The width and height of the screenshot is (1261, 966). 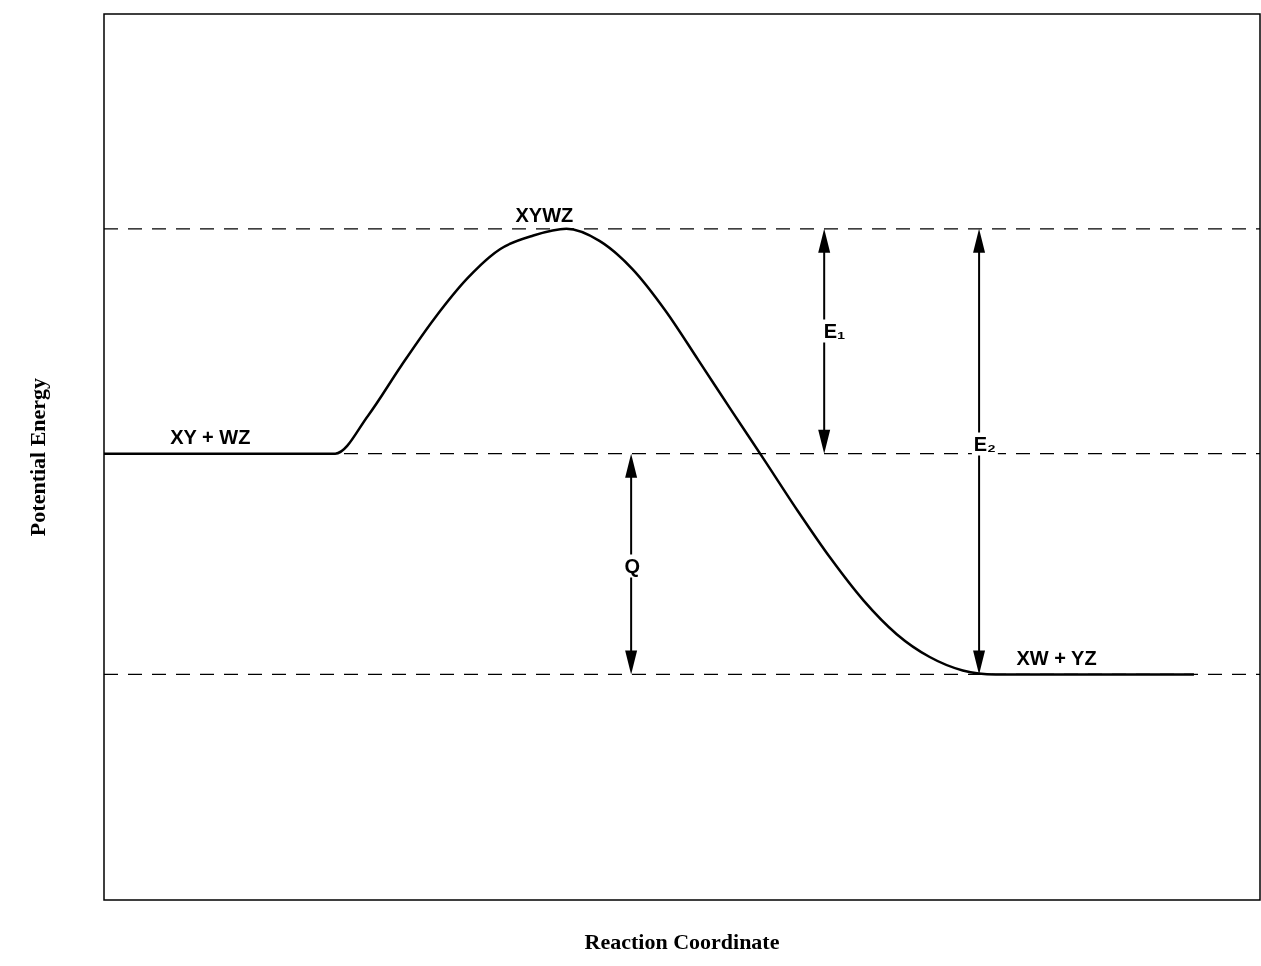 What do you see at coordinates (632, 566) in the screenshot?
I see `annotation: Q` at bounding box center [632, 566].